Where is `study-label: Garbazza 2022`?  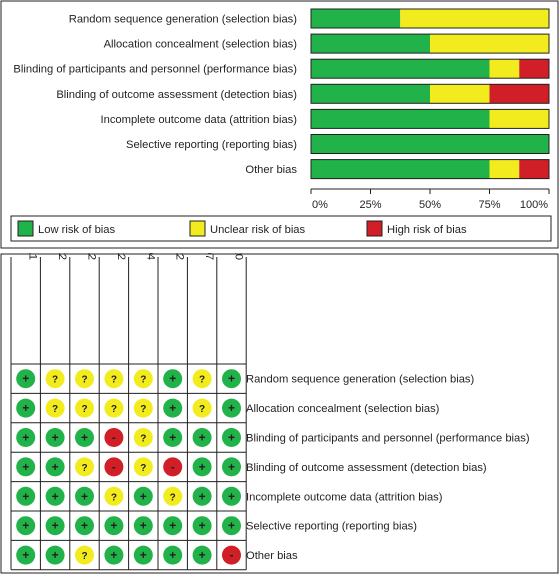 study-label: Garbazza 2022 is located at coordinates (121, 256).